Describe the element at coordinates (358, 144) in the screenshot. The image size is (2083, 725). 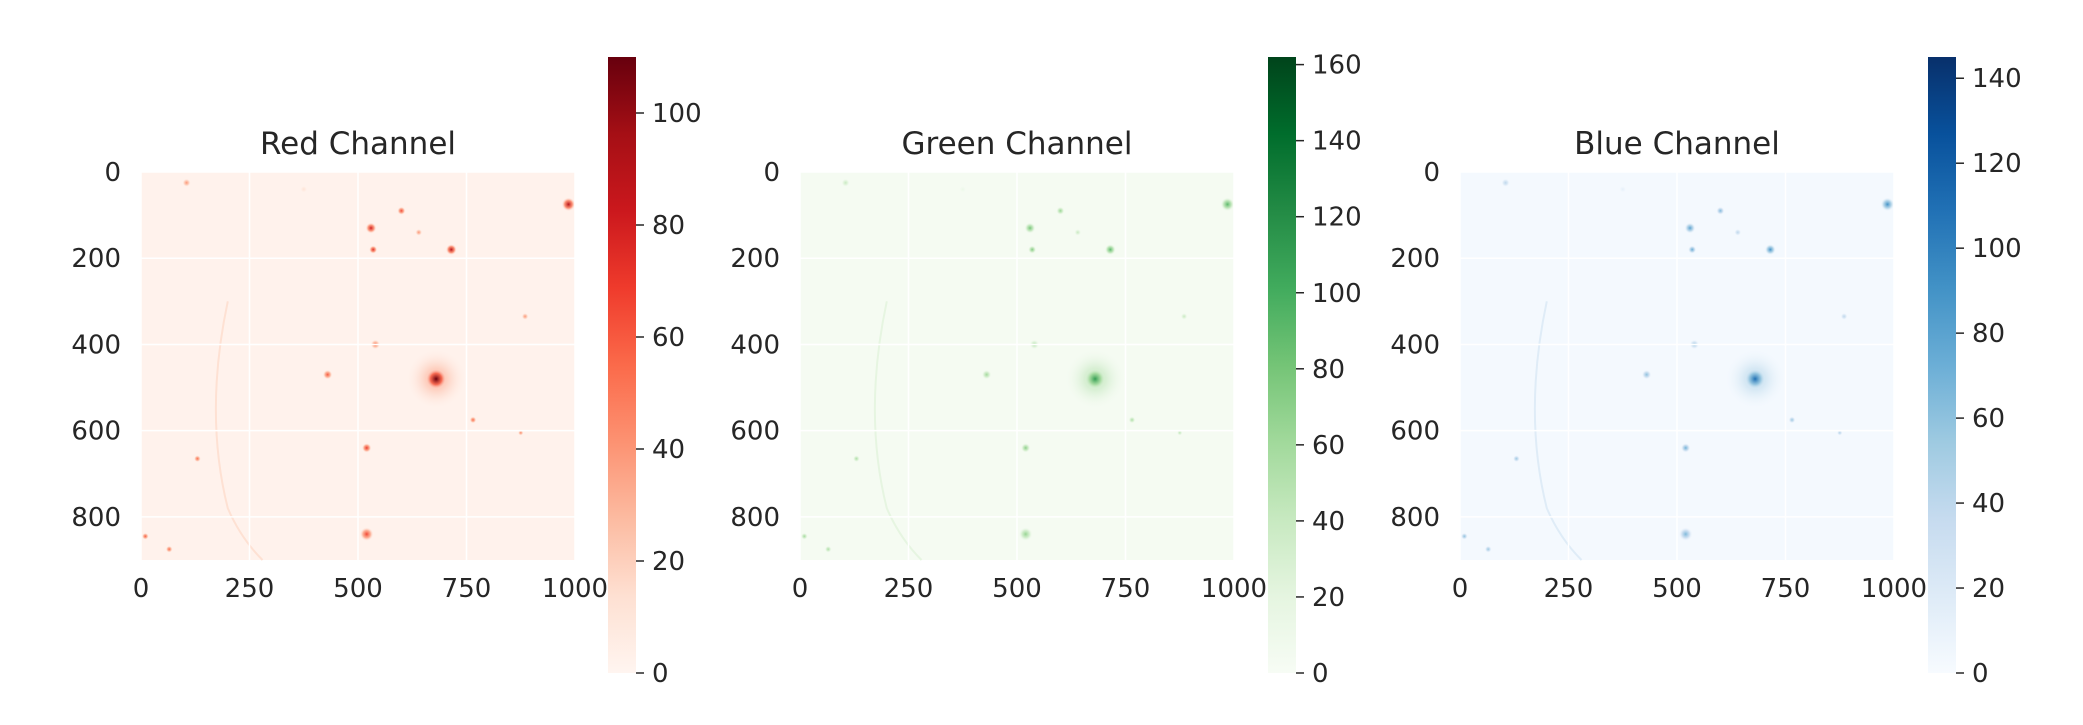
I see `red-channel-title: Red Channel` at that location.